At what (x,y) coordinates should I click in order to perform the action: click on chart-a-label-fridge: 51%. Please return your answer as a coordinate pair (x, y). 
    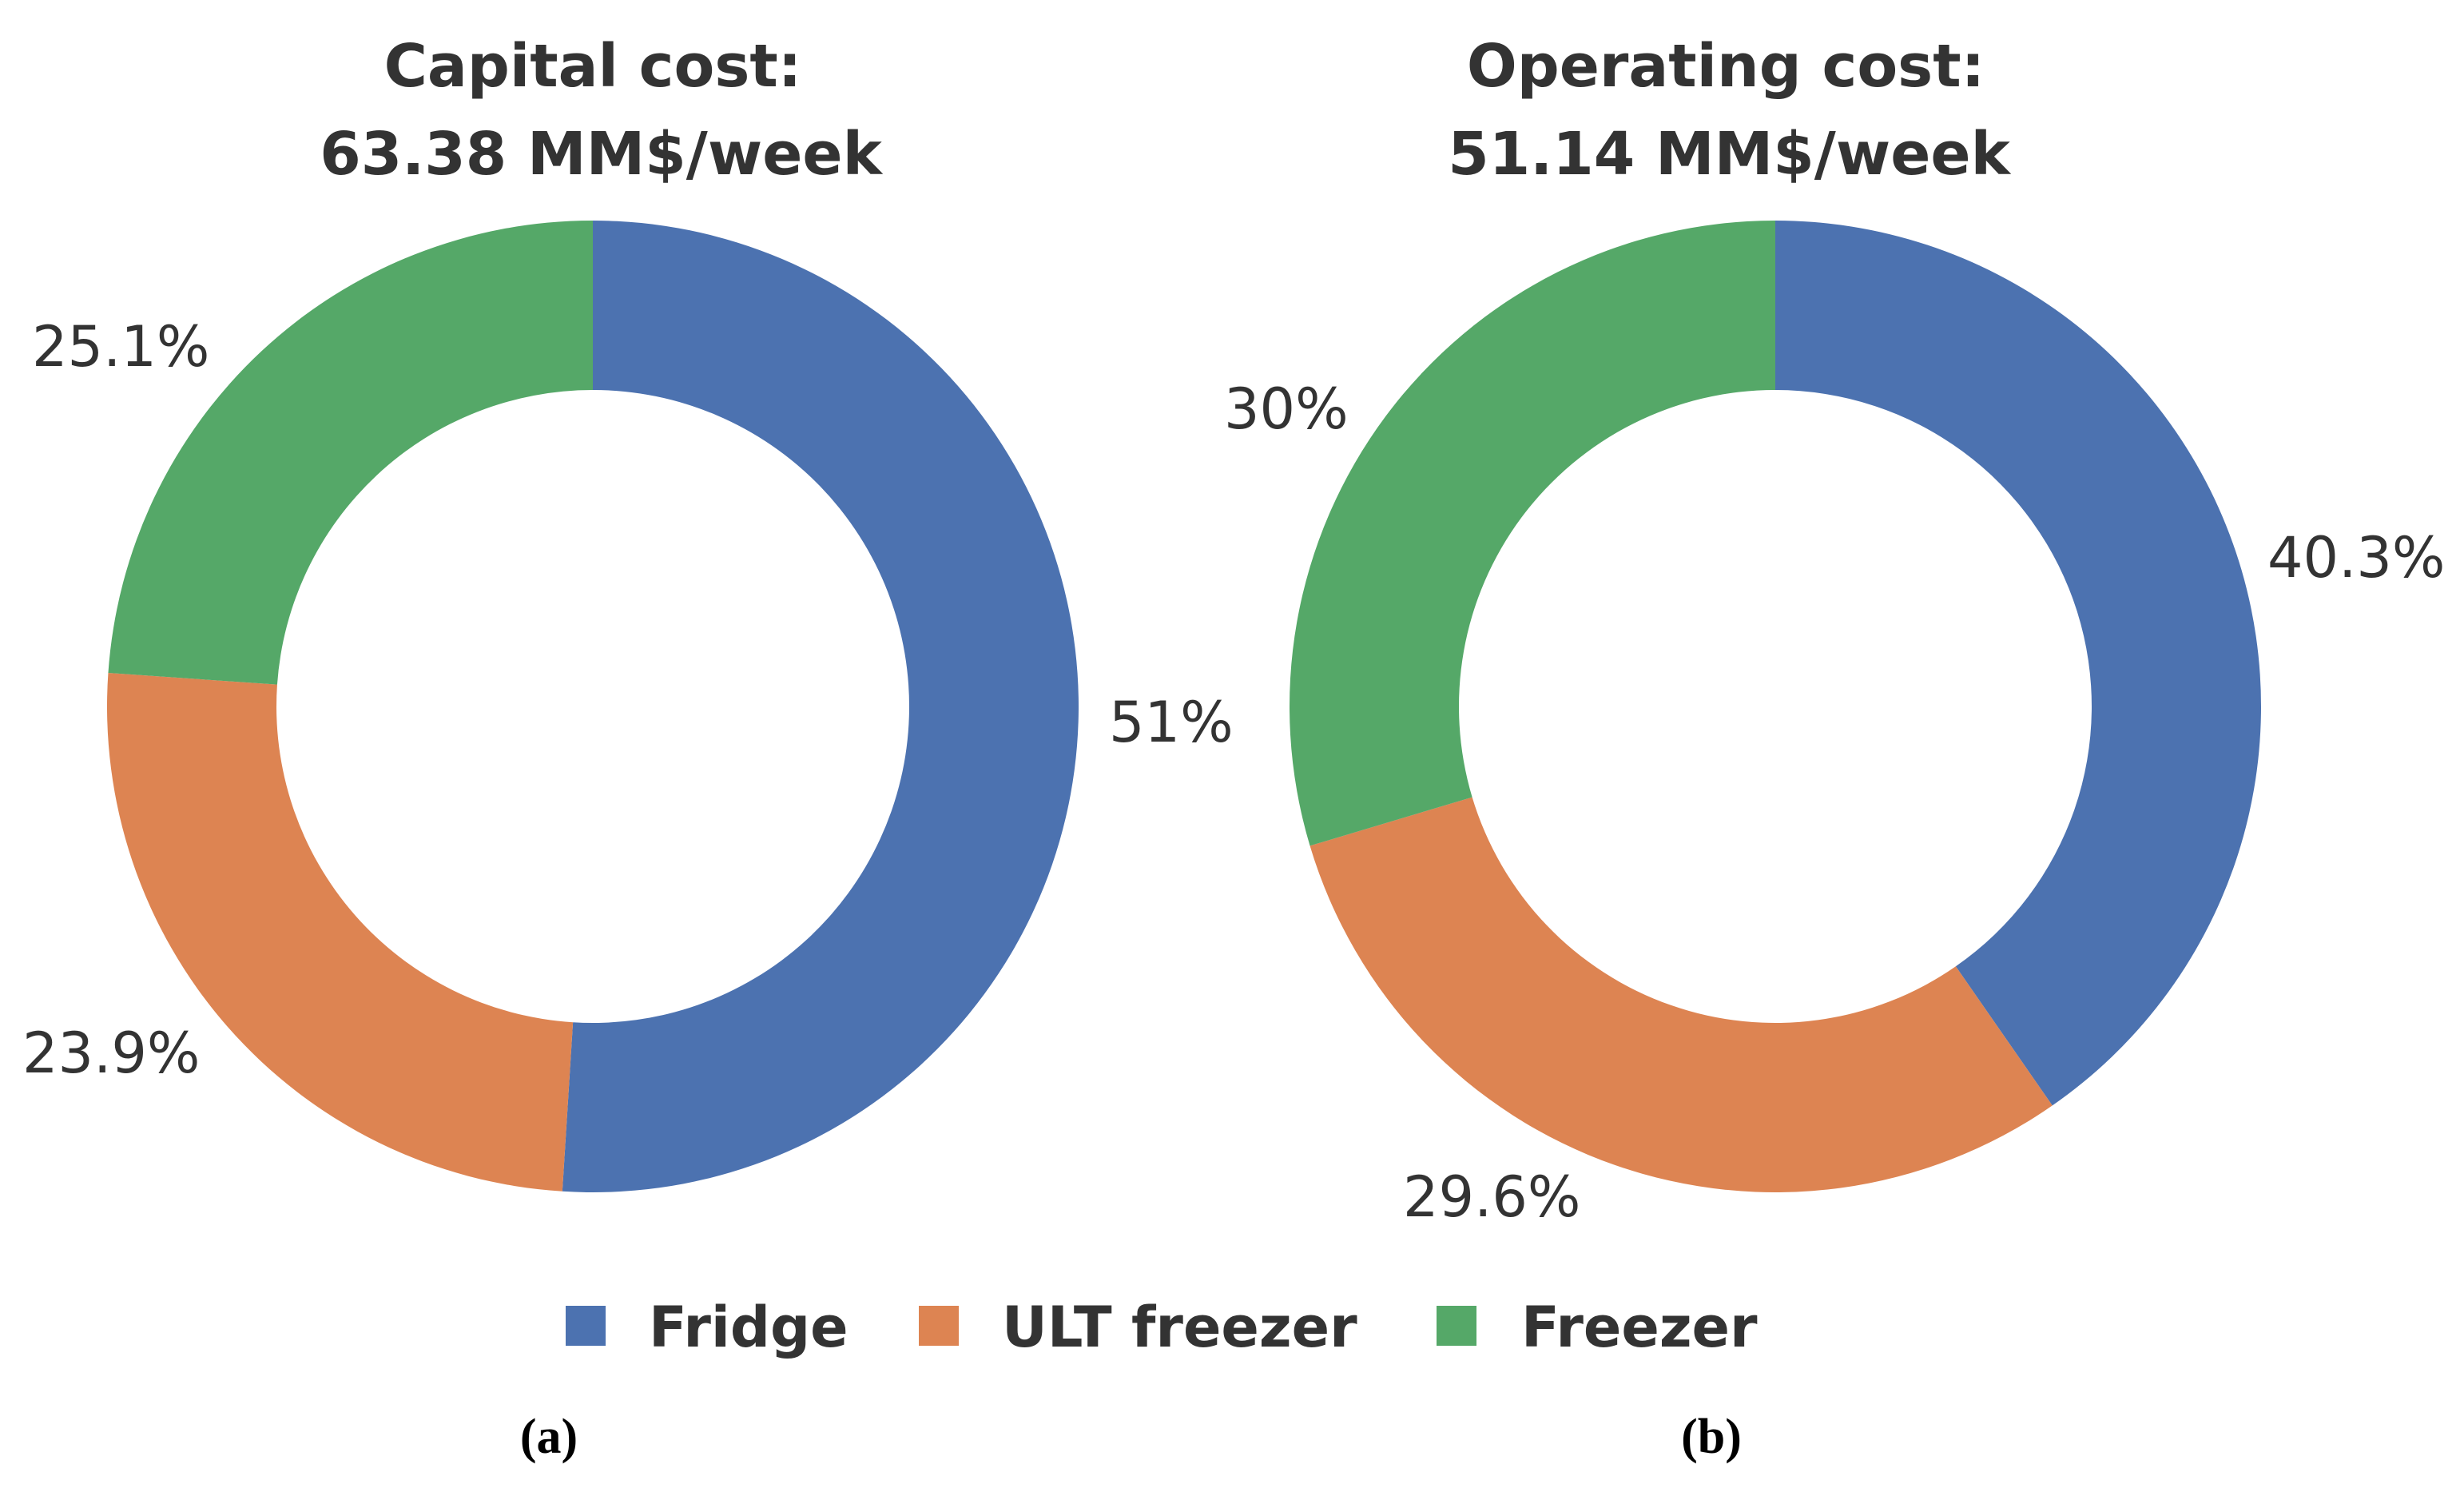
    Looking at the image, I should click on (1172, 722).